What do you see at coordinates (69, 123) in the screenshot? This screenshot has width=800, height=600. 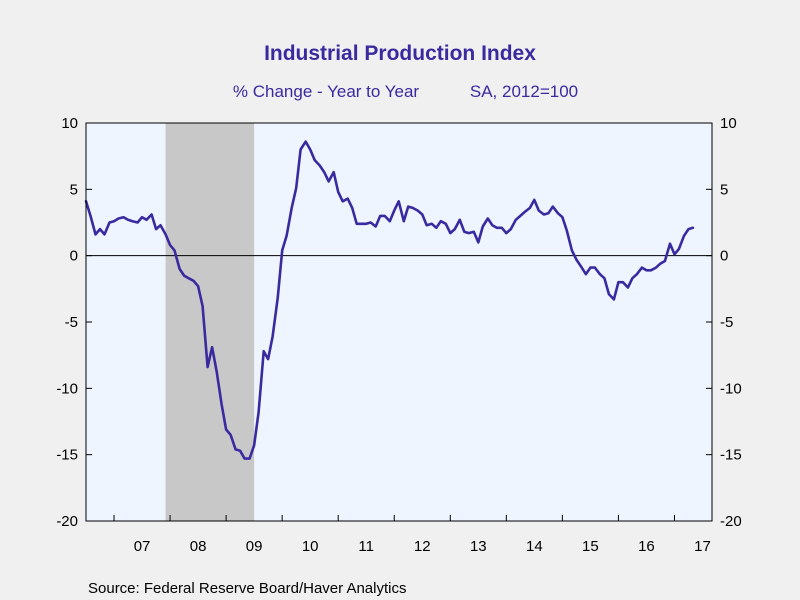 I see `y-tick-label-left: 10` at bounding box center [69, 123].